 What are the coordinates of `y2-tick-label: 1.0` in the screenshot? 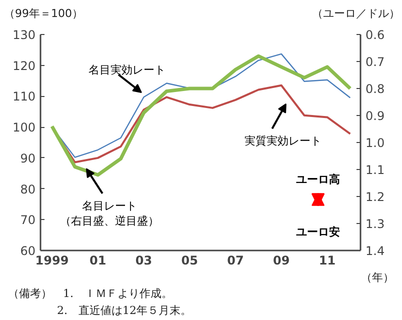 It's located at (375, 143).